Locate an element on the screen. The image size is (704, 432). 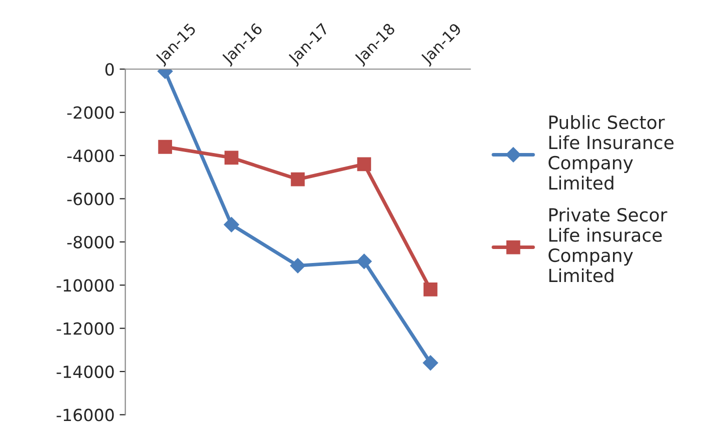
y-tick-label: -2000 is located at coordinates (90, 112).